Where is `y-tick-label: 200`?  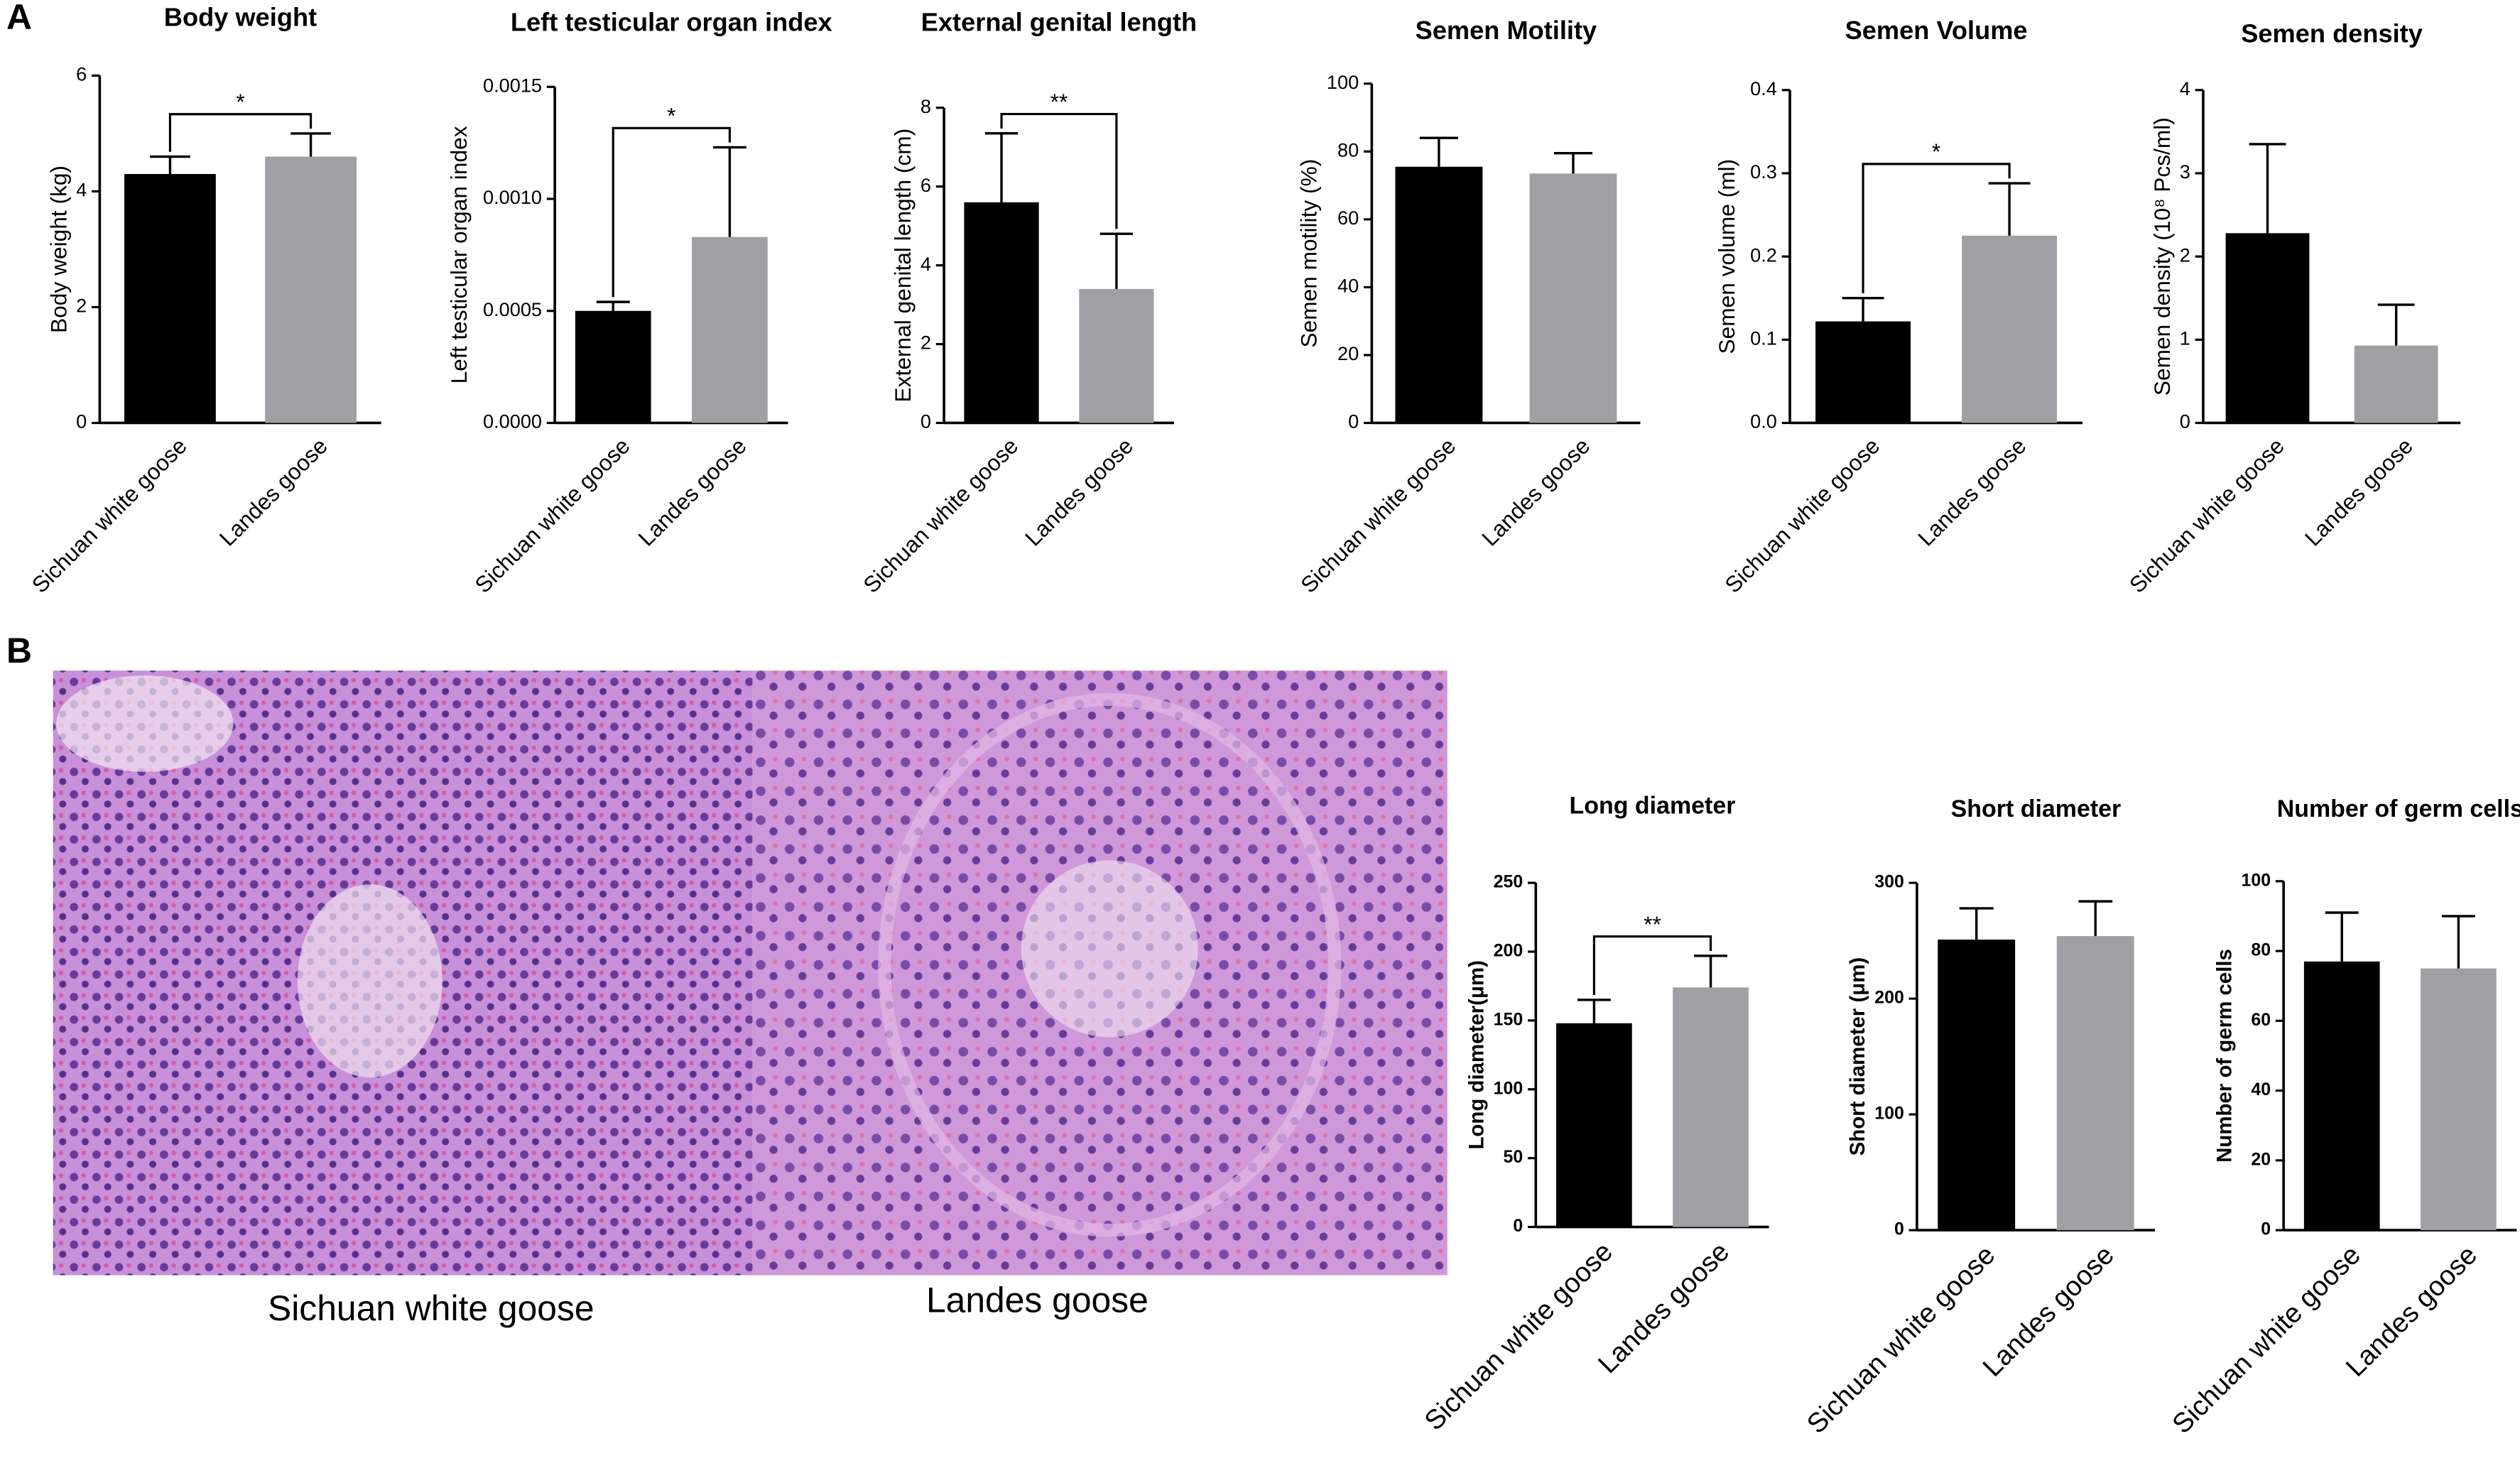 y-tick-label: 200 is located at coordinates (1889, 998).